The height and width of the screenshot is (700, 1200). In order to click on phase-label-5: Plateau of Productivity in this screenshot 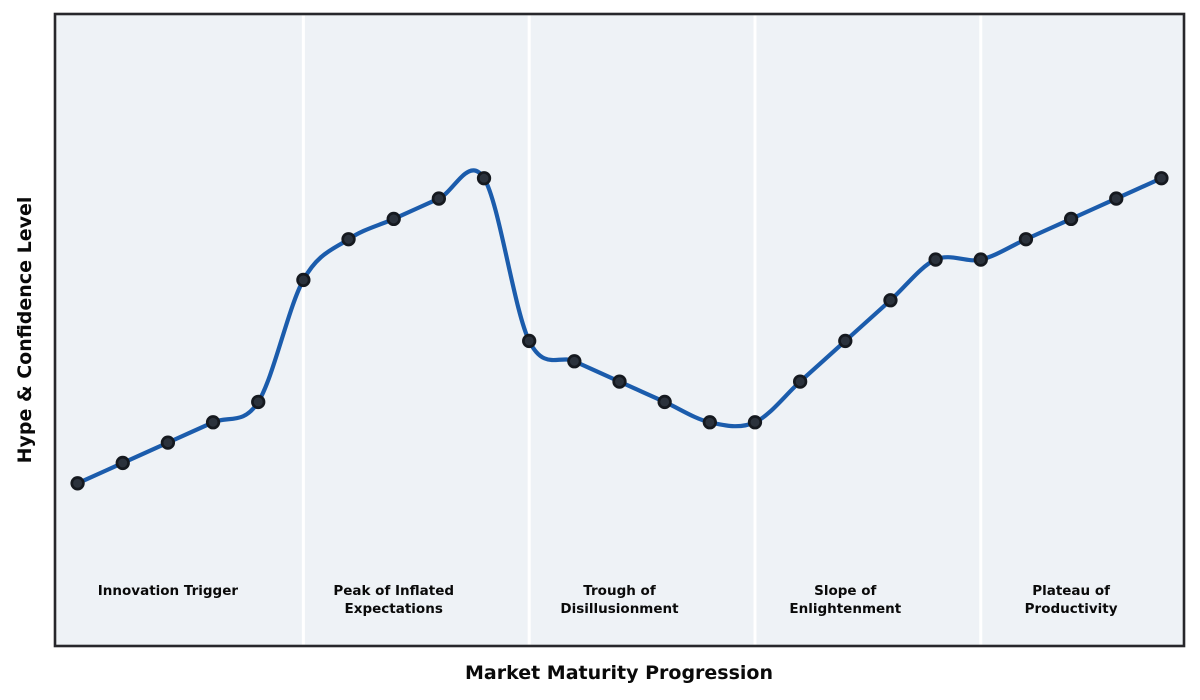, I will do `click(1071, 600)`.